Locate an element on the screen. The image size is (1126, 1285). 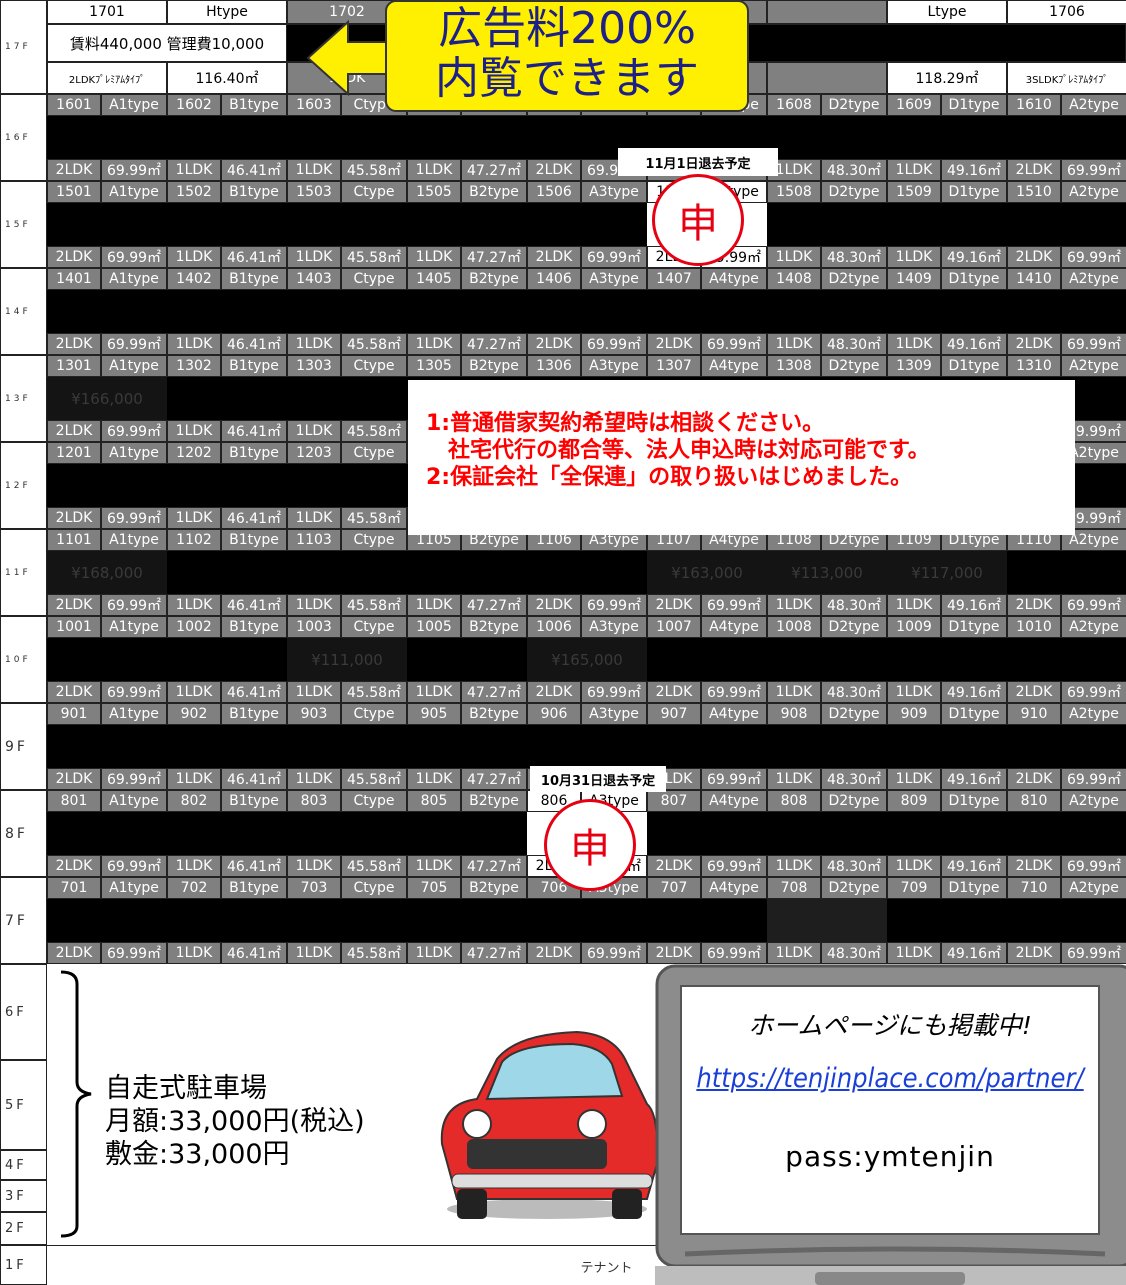
unit-number: 1601 is located at coordinates (74, 105).